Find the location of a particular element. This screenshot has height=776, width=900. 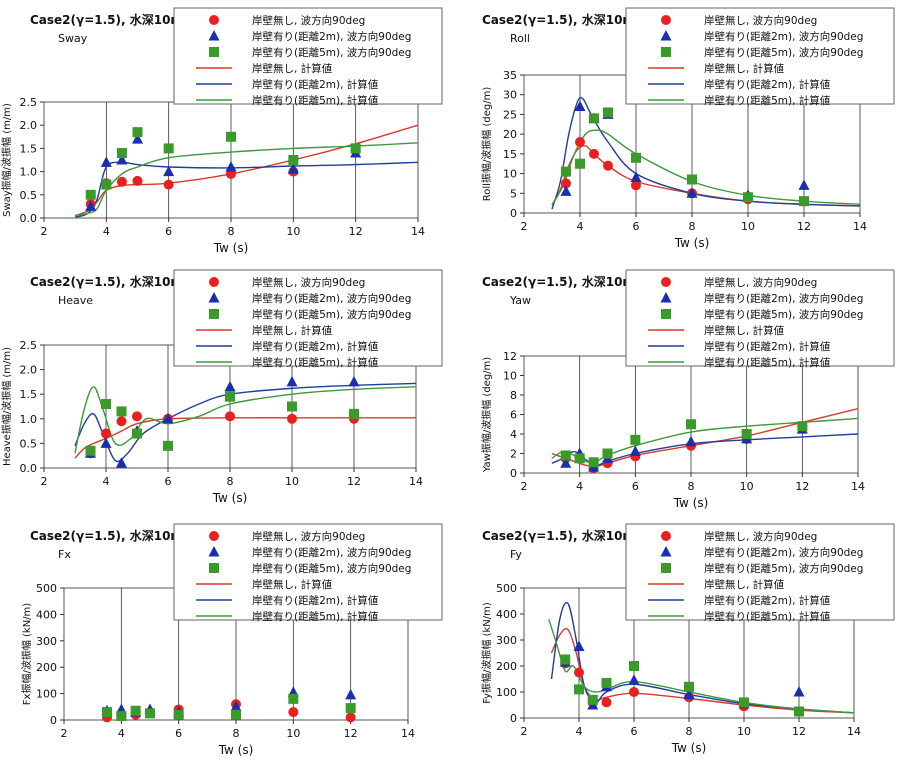

y-tick-label: 100 is located at coordinates (506, 692).